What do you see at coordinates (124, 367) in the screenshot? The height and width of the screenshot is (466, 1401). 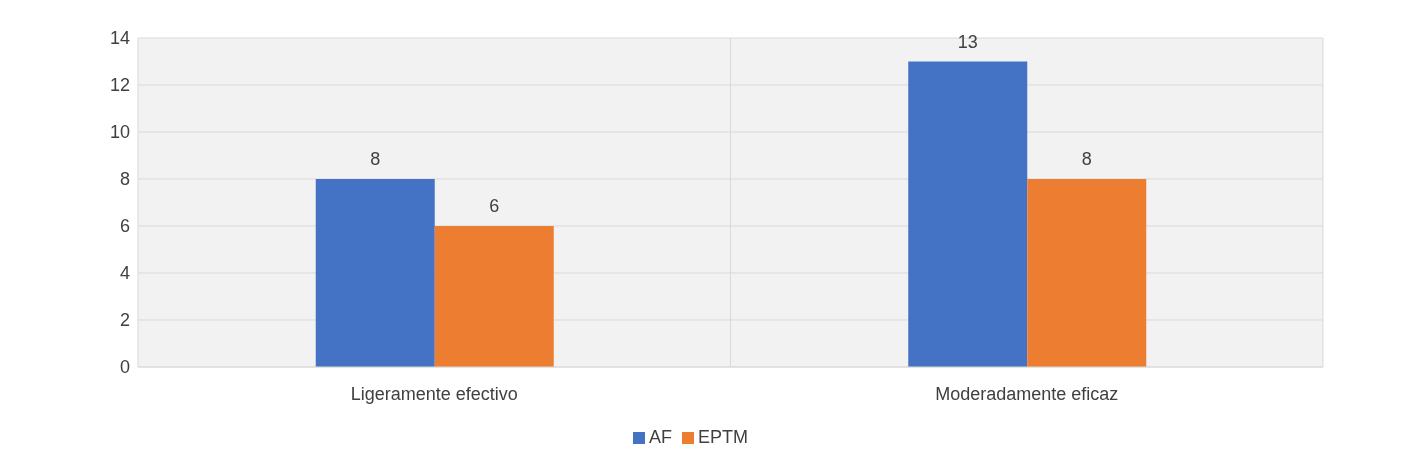 I see `y-tick-label: 0` at bounding box center [124, 367].